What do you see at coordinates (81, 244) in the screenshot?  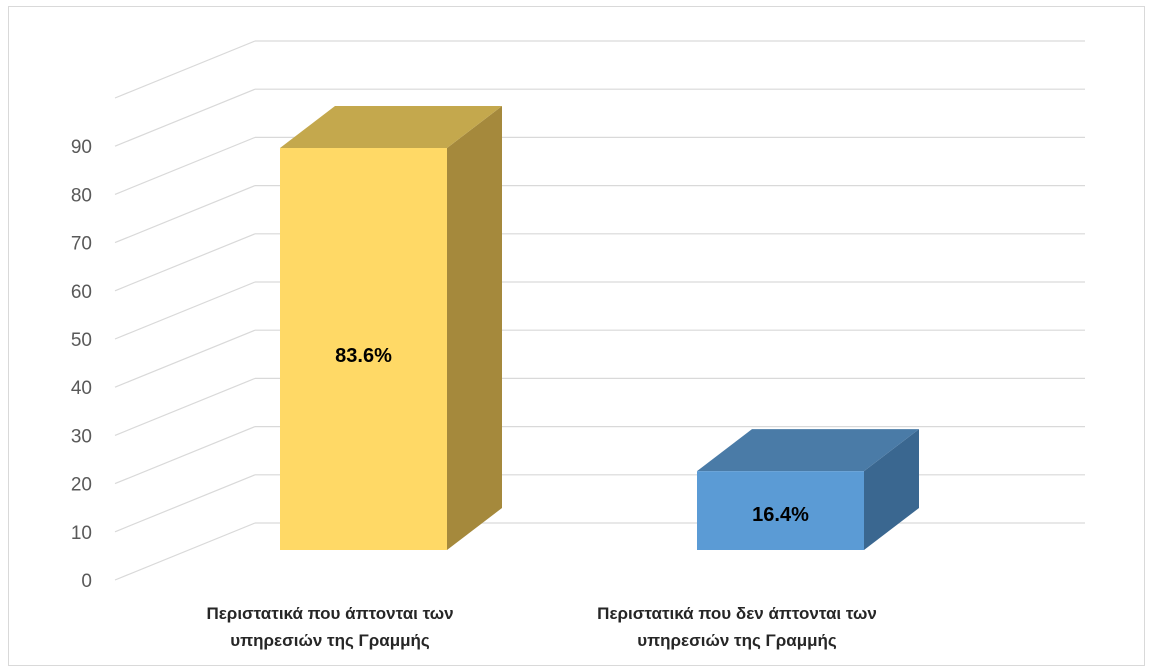 I see `y-tick-label: 70` at bounding box center [81, 244].